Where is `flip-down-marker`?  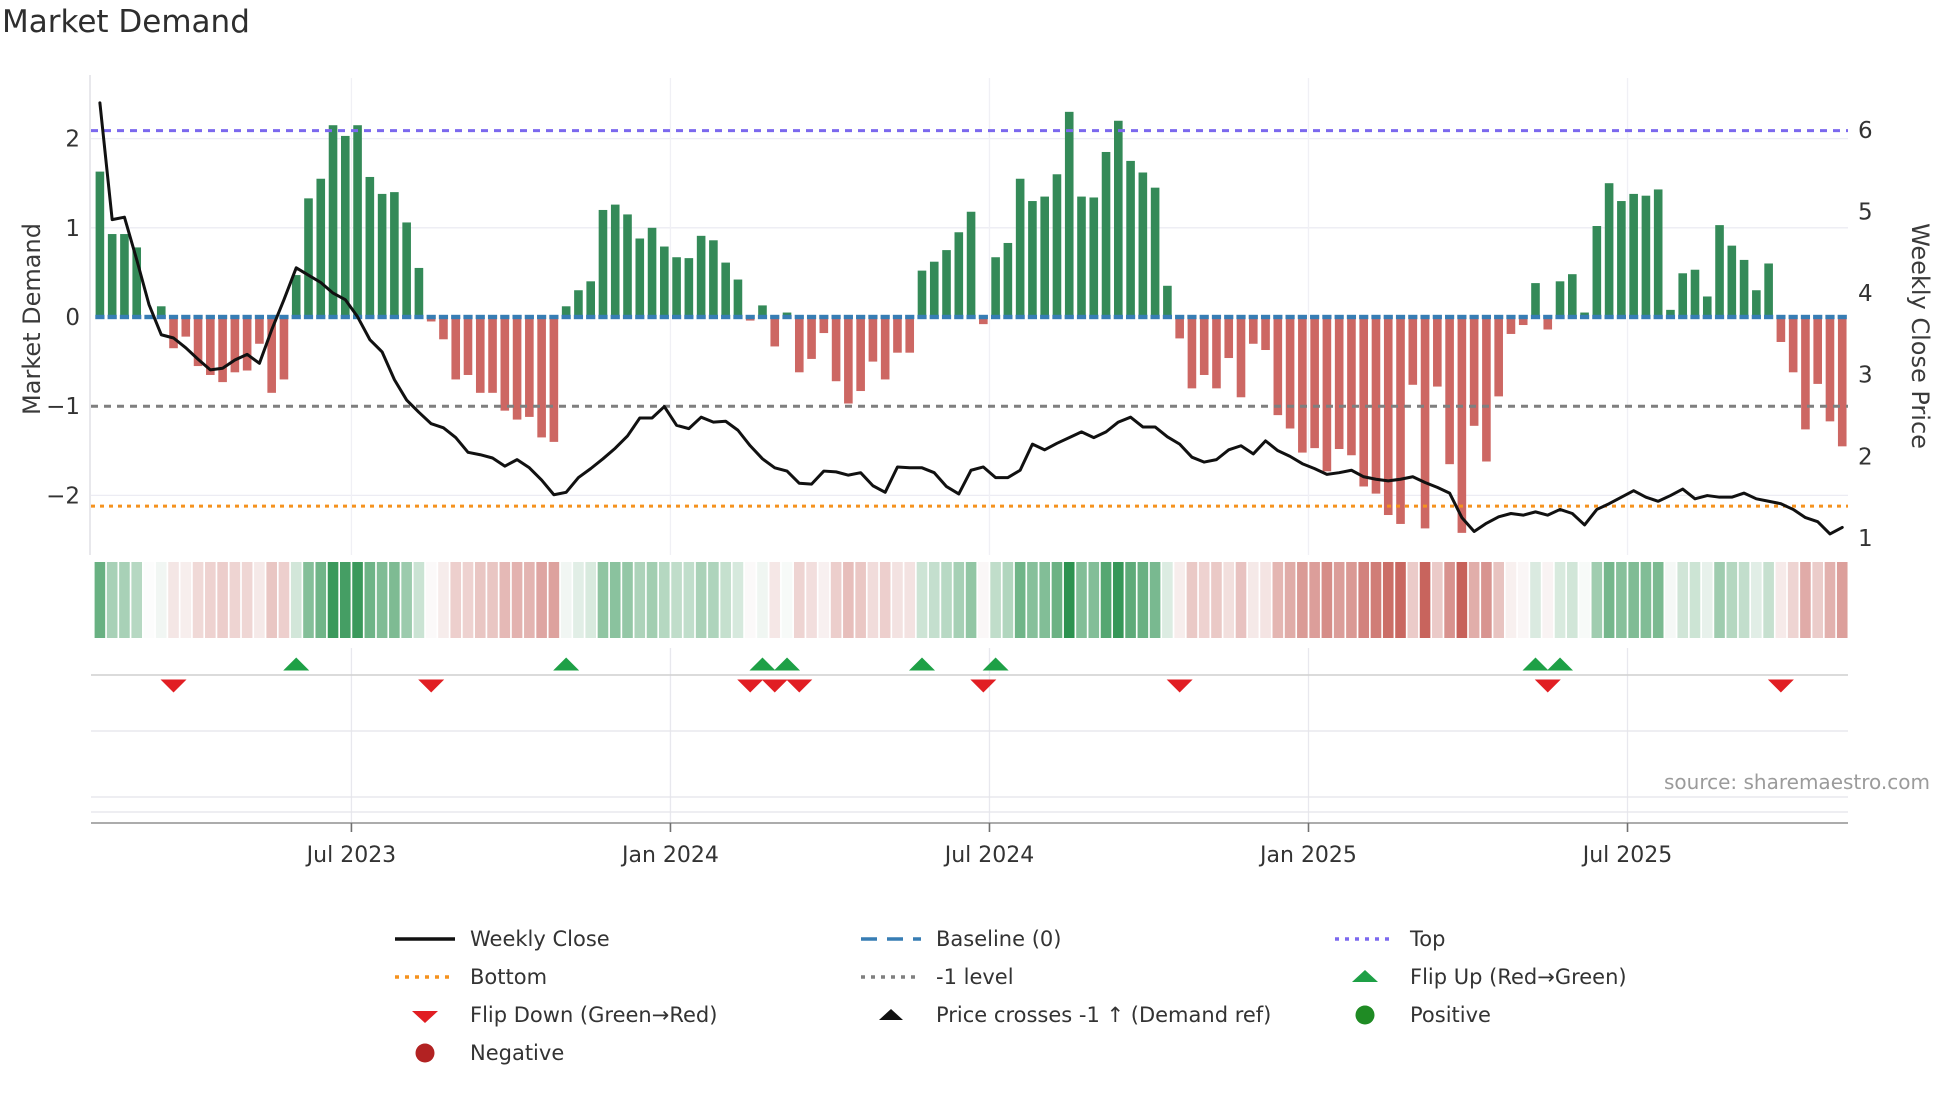
flip-down-marker is located at coordinates (1547, 686).